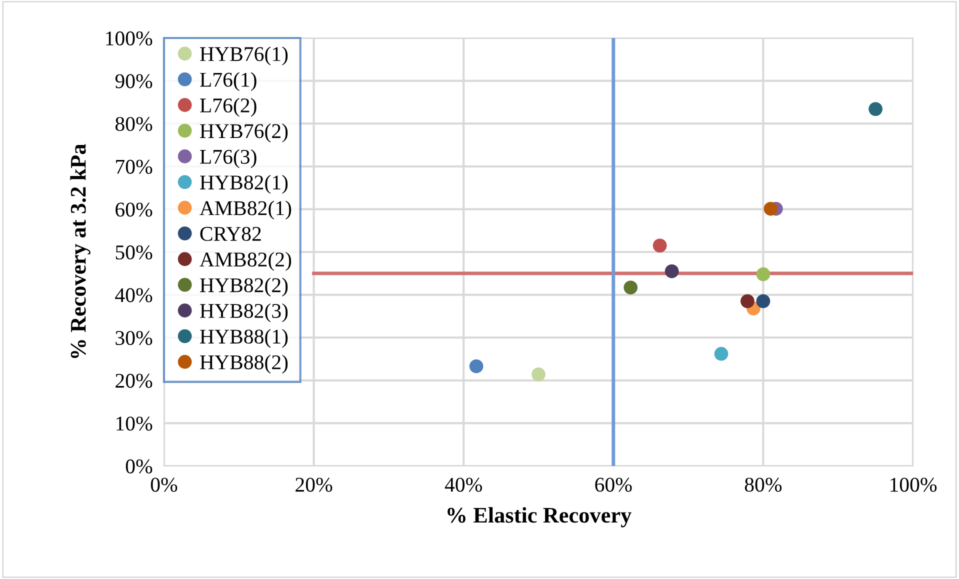 The image size is (959, 579). I want to click on legend-label: L76(3), so click(228, 158).